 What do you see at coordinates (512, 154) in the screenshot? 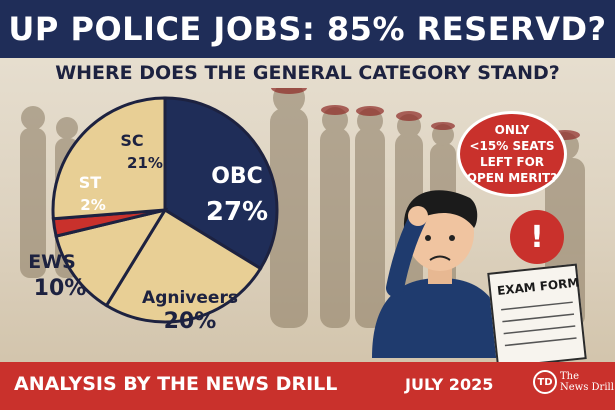
I see `open-merit-callout: ONLY <15% SEATS LEFT FOR OPEN MERIT?` at bounding box center [512, 154].